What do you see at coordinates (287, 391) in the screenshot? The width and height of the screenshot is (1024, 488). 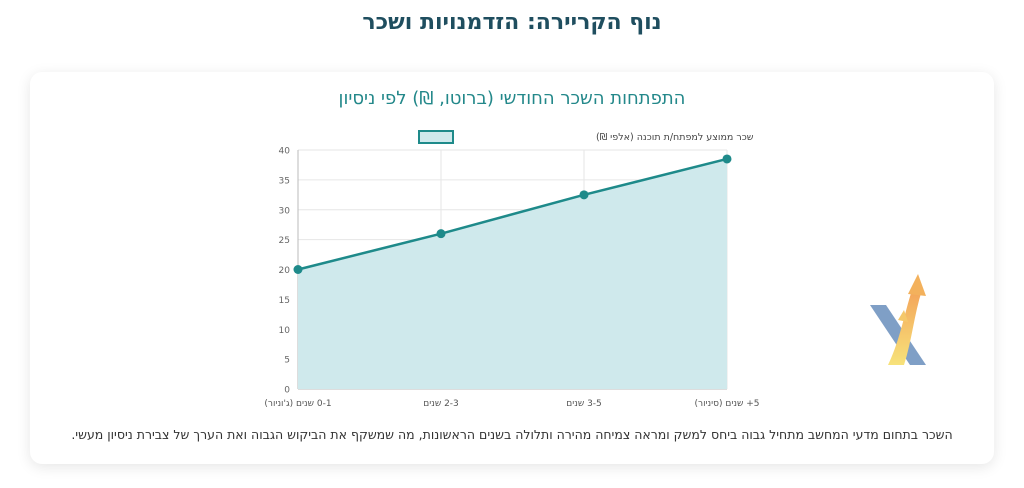 I see `y-tick-label: 0` at bounding box center [287, 391].